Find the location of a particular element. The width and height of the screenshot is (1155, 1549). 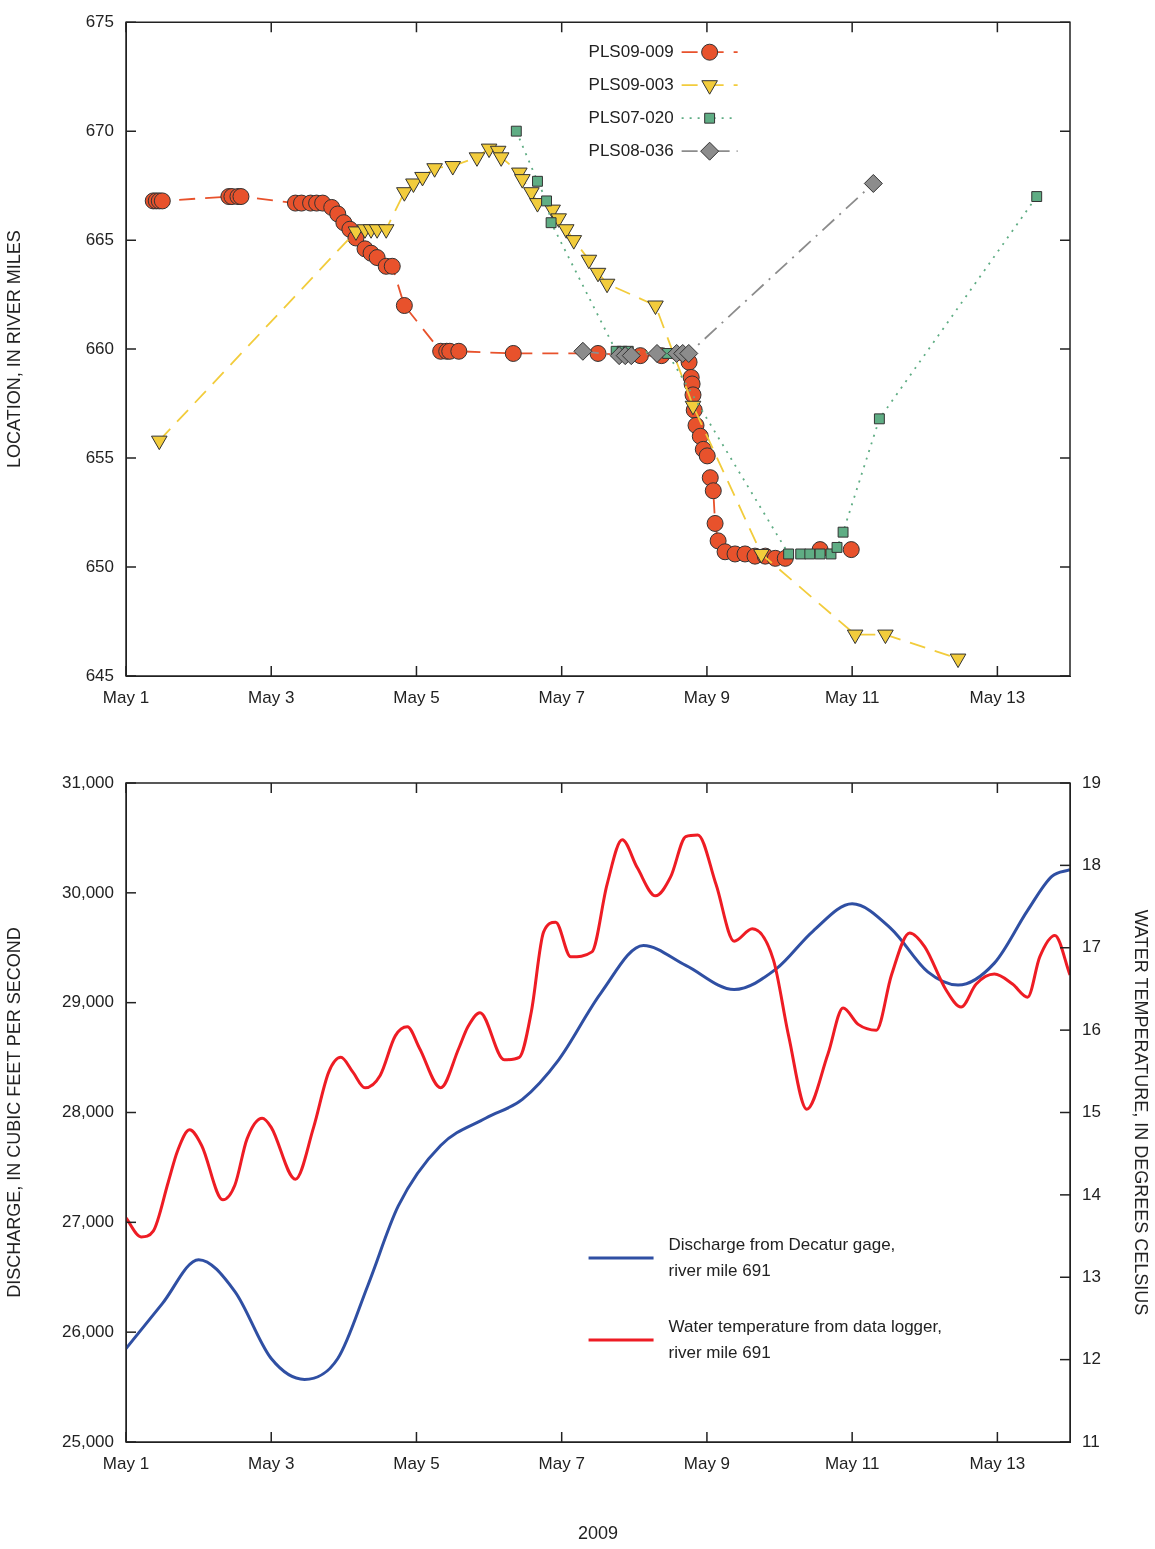

y-tick-label: 675 is located at coordinates (99, 21).